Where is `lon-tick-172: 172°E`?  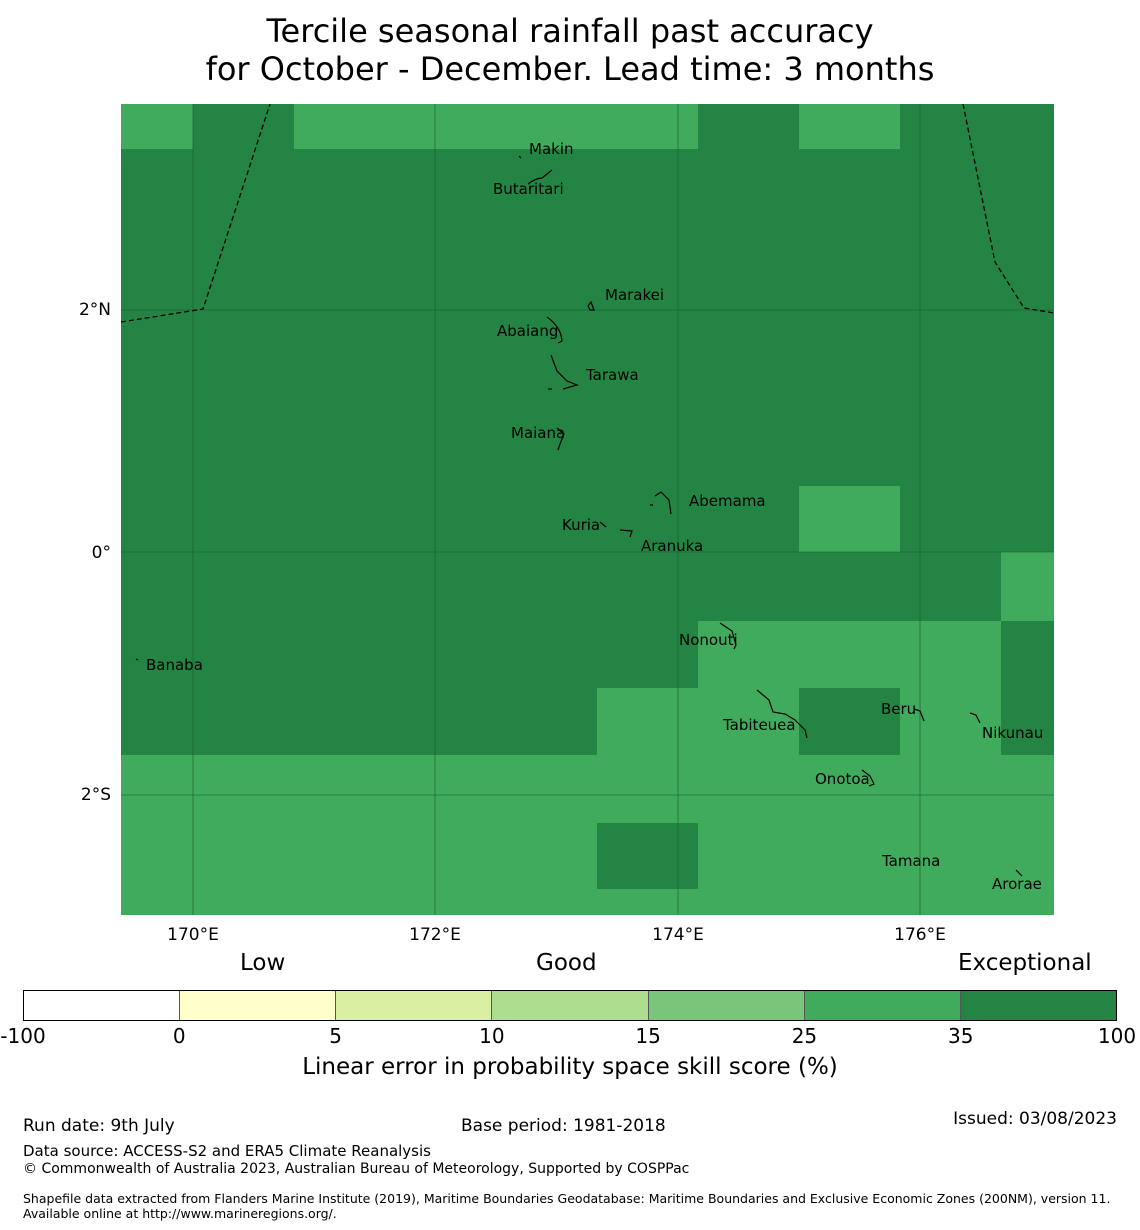 lon-tick-172: 172°E is located at coordinates (435, 935).